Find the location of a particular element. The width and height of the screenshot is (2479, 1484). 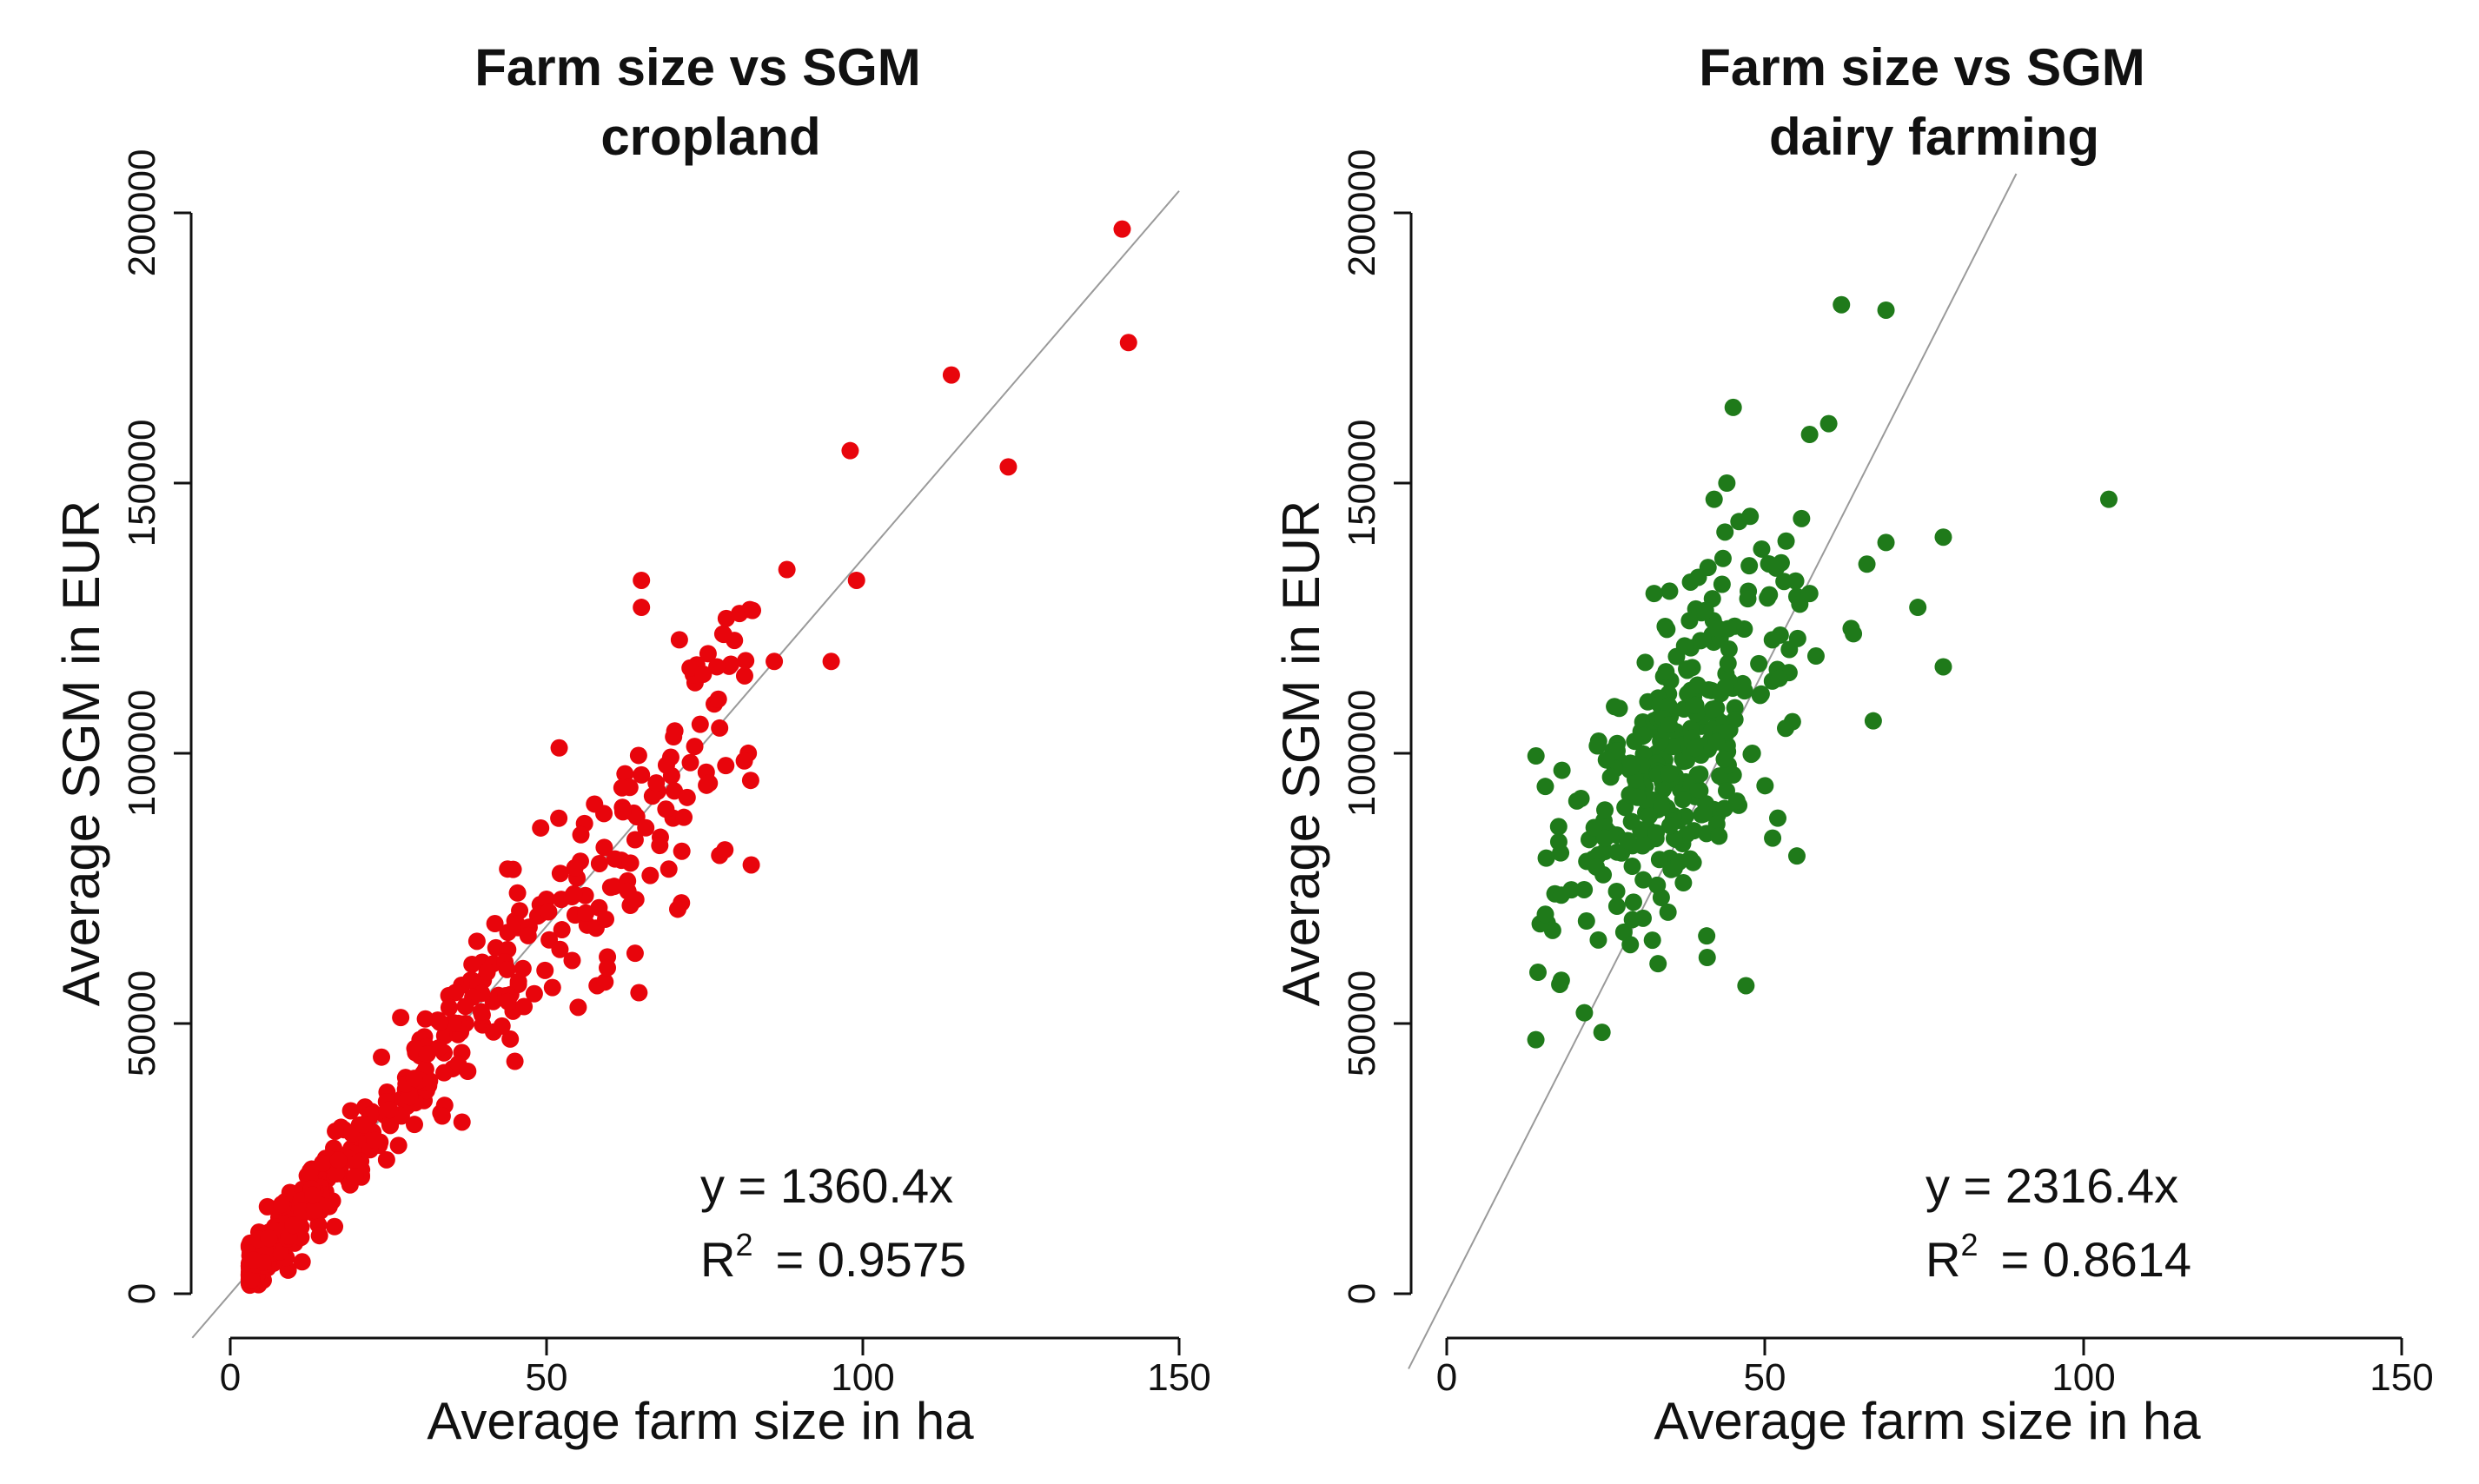

y-tick-label: 50000 is located at coordinates (1362, 1024).